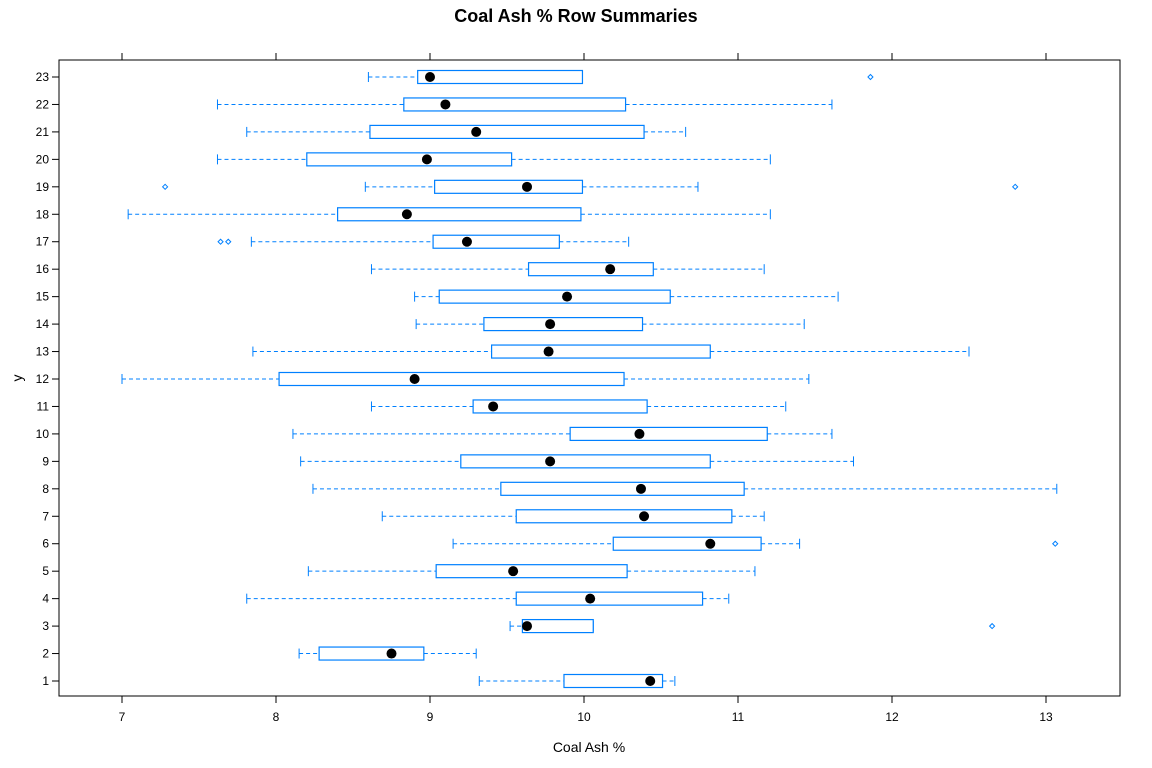 The height and width of the screenshot is (768, 1152). Describe the element at coordinates (430, 717) in the screenshot. I see `x-tick-label: 9` at that location.